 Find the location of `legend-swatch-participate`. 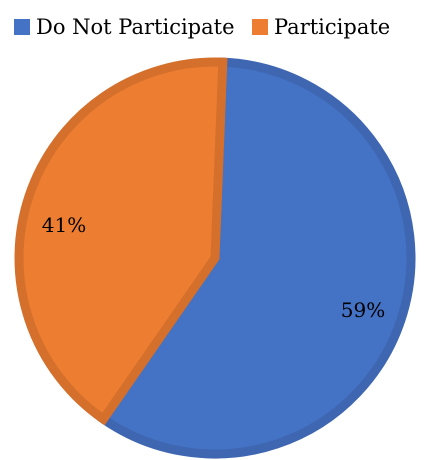

legend-swatch-participate is located at coordinates (260, 27).